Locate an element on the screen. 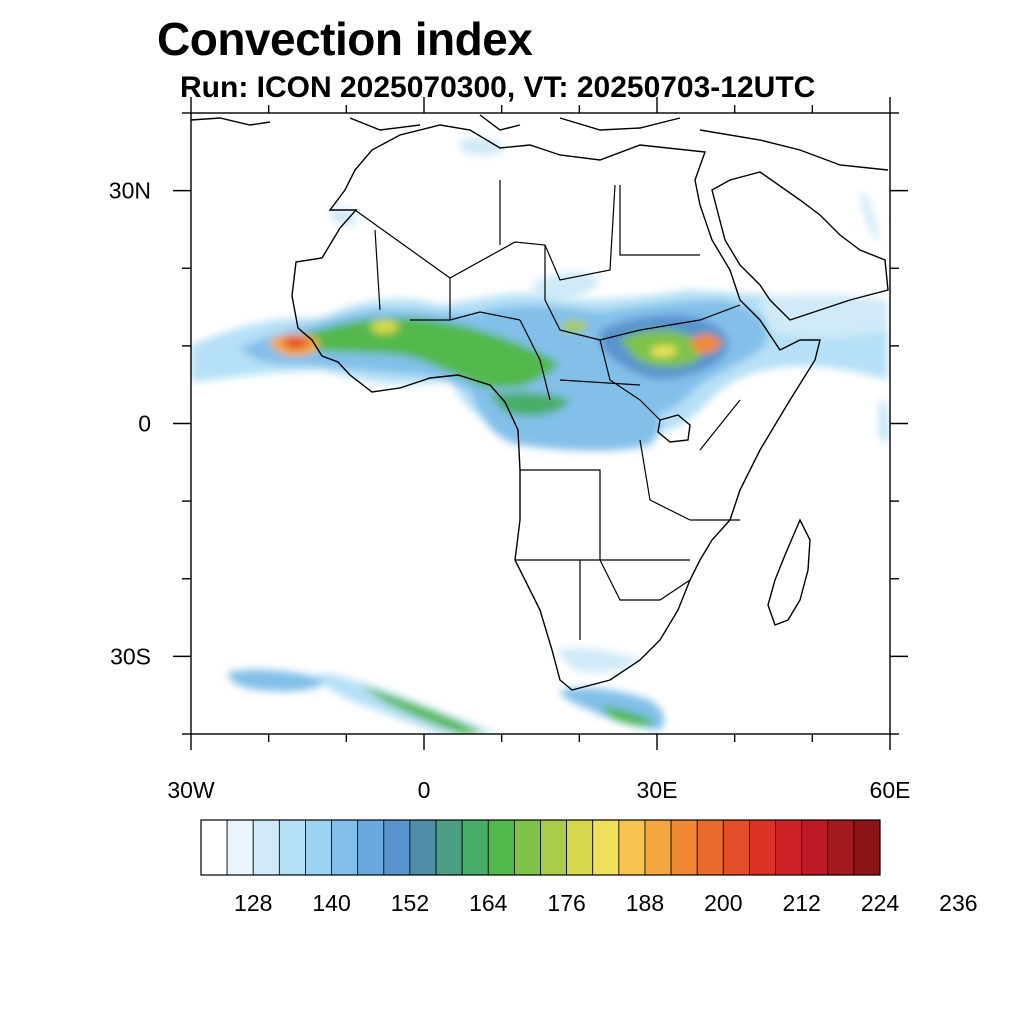 The height and width of the screenshot is (1024, 1024). colorbar-label: 128 is located at coordinates (253, 903).